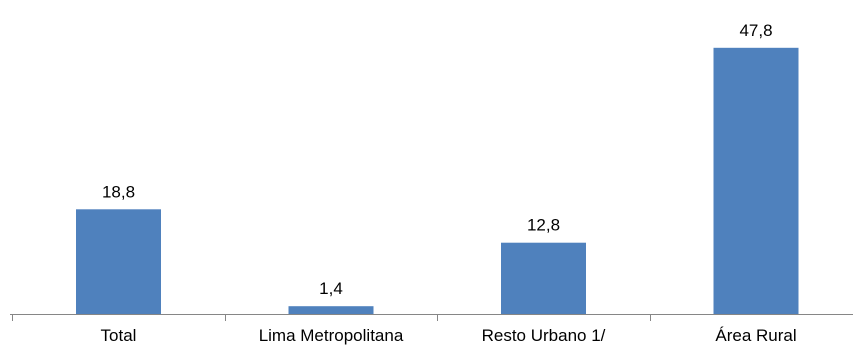 This screenshot has width=853, height=350. I want to click on bar-total, so click(118, 261).